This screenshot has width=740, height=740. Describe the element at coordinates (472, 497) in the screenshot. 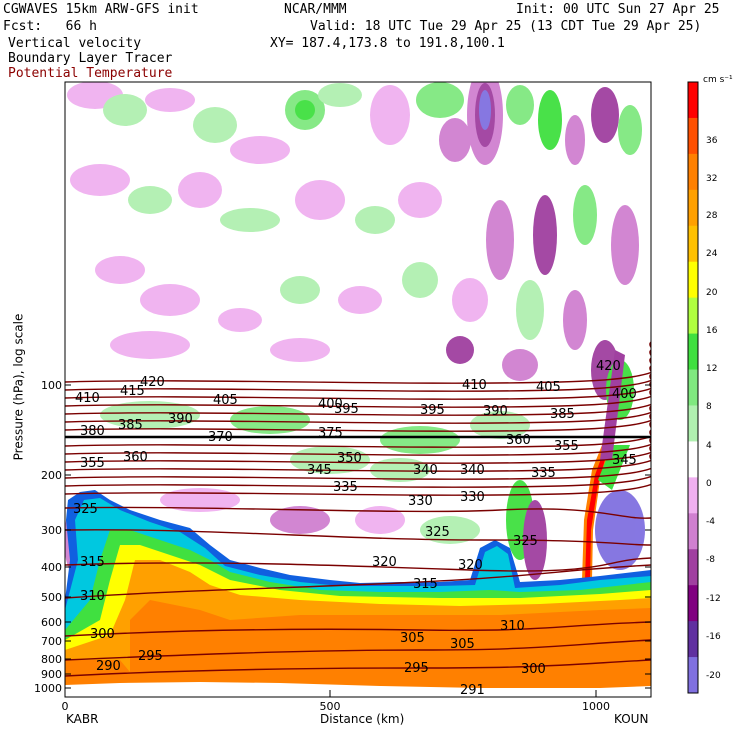

I see `theta-label: 330` at that location.